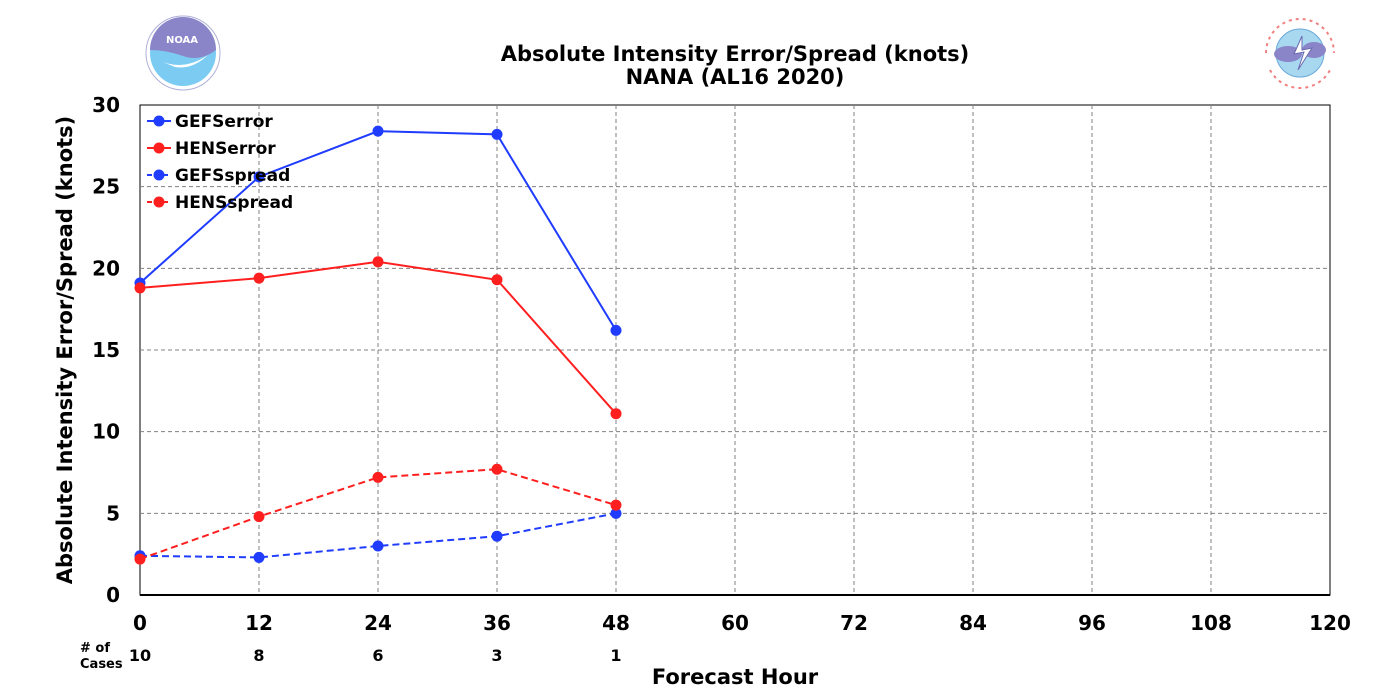 This screenshot has height=700, width=1400. What do you see at coordinates (1211, 623) in the screenshot?
I see `x-tick-label: 108` at bounding box center [1211, 623].